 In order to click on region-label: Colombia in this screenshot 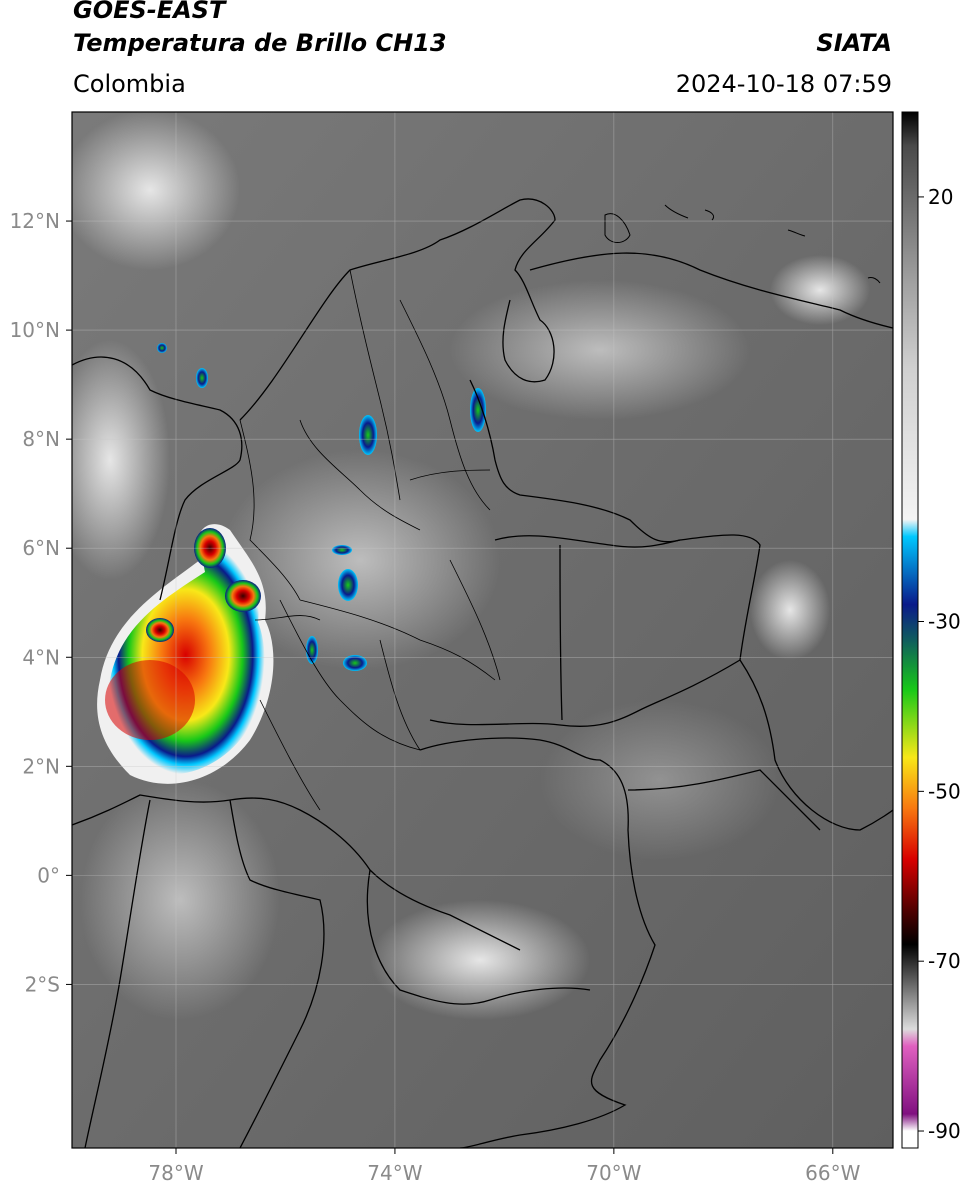, I will do `click(129, 84)`.